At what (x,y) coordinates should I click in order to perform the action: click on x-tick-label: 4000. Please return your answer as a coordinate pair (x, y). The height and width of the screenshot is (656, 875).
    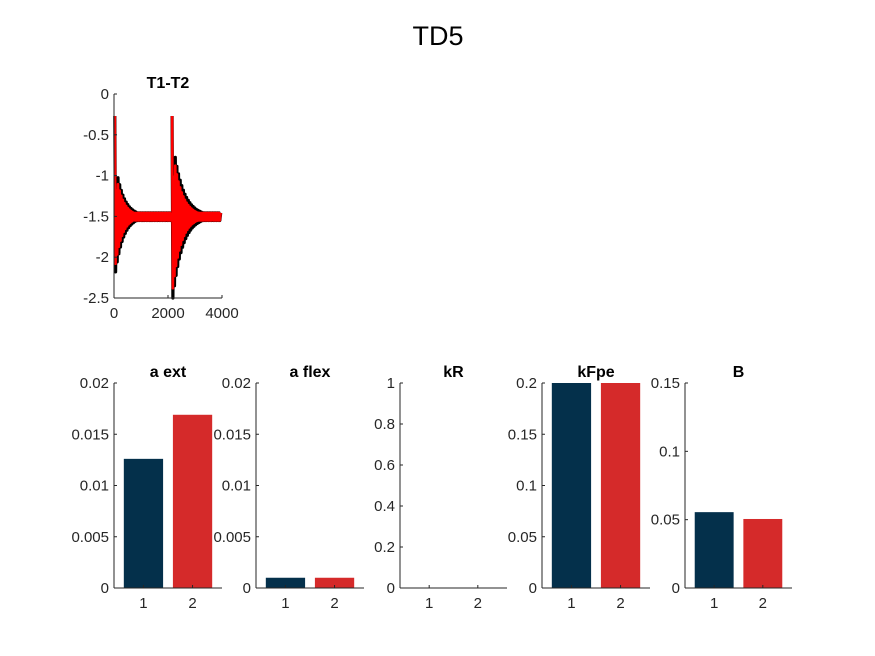
    Looking at the image, I should click on (221, 313).